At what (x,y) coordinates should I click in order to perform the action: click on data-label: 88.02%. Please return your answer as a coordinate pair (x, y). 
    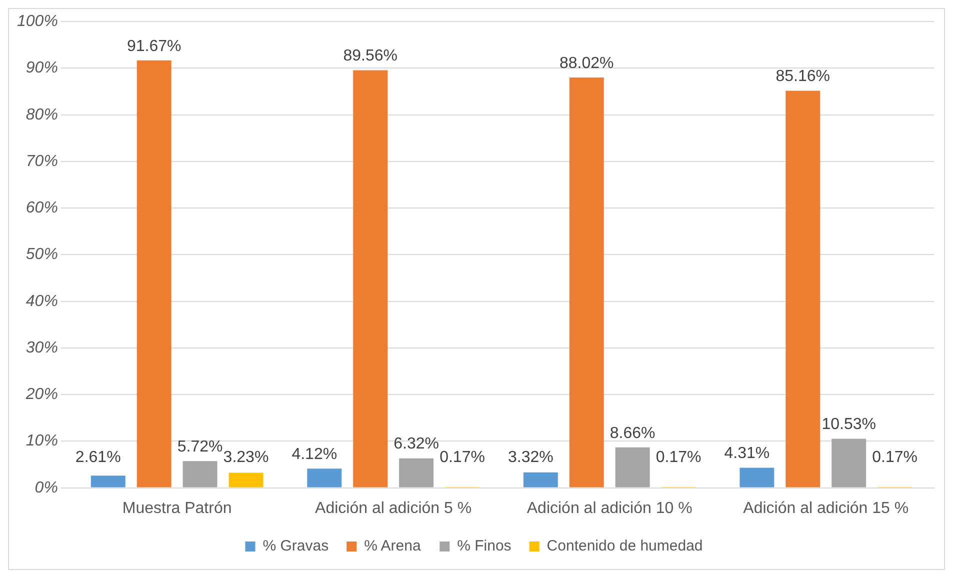
    Looking at the image, I should click on (586, 63).